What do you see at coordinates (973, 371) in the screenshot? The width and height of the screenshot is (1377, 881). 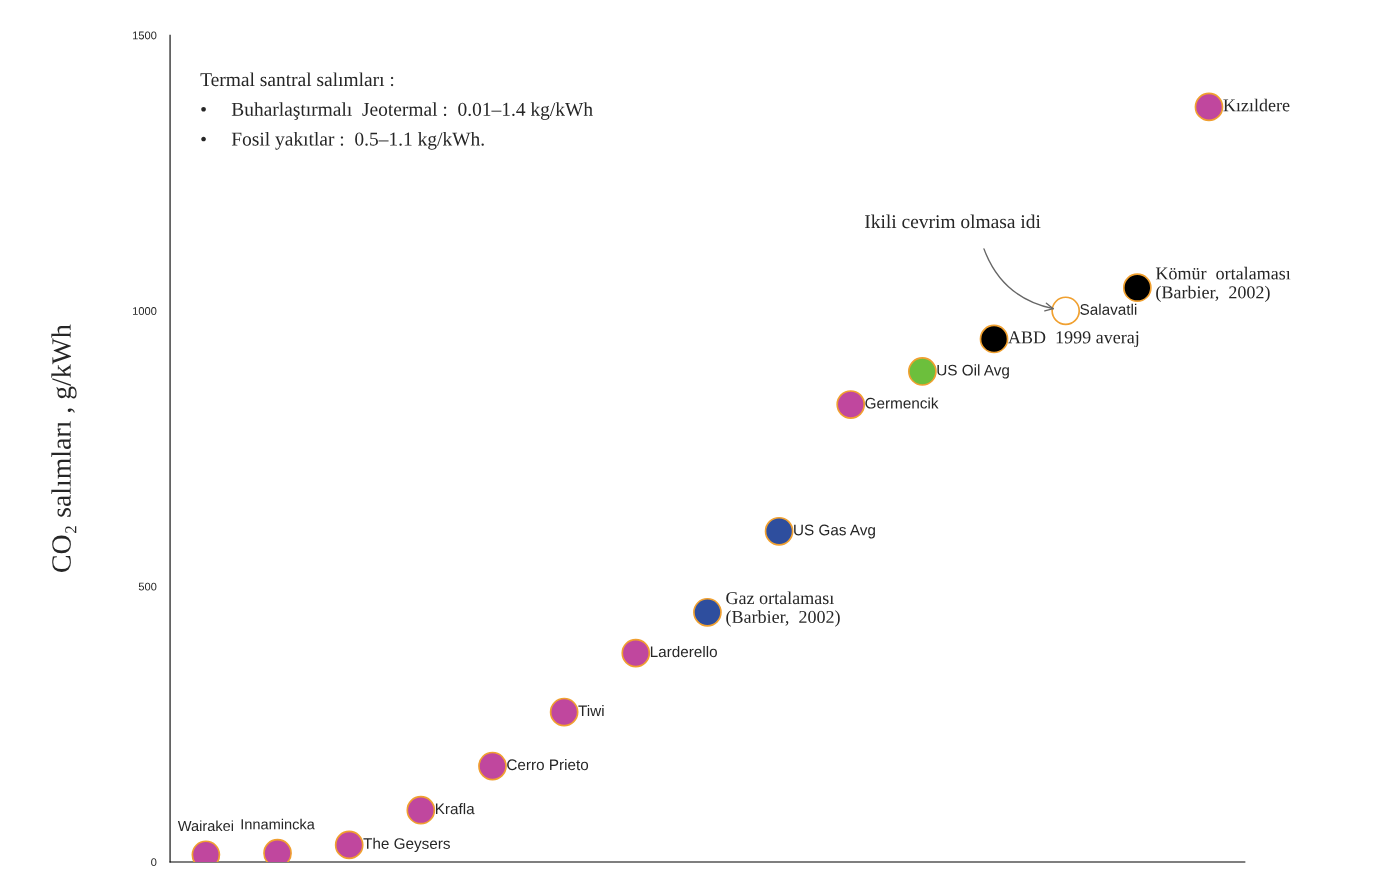 I see `series-label: US Oil Avg` at bounding box center [973, 371].